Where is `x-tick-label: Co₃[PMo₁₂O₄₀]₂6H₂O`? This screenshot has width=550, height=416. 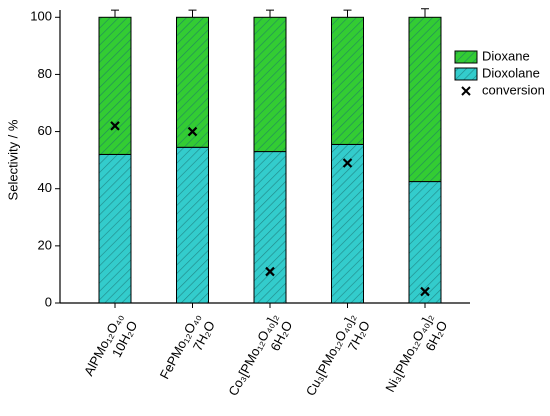 x-tick-label: Co₃[PMo₁₂O₄₀]₂6H₂O is located at coordinates (261, 358).